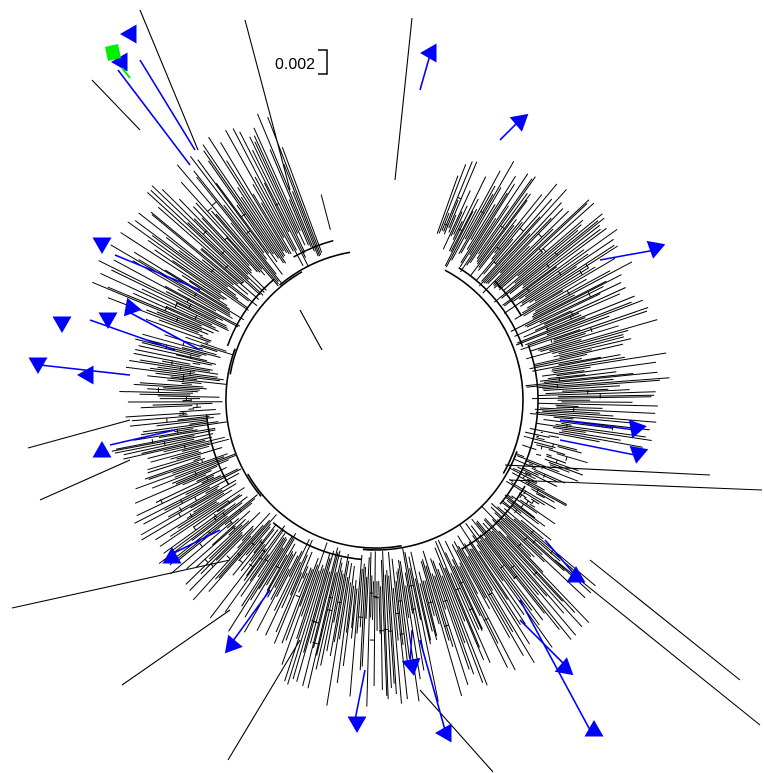  What do you see at coordinates (636, 485) in the screenshot?
I see `long-branch` at bounding box center [636, 485].